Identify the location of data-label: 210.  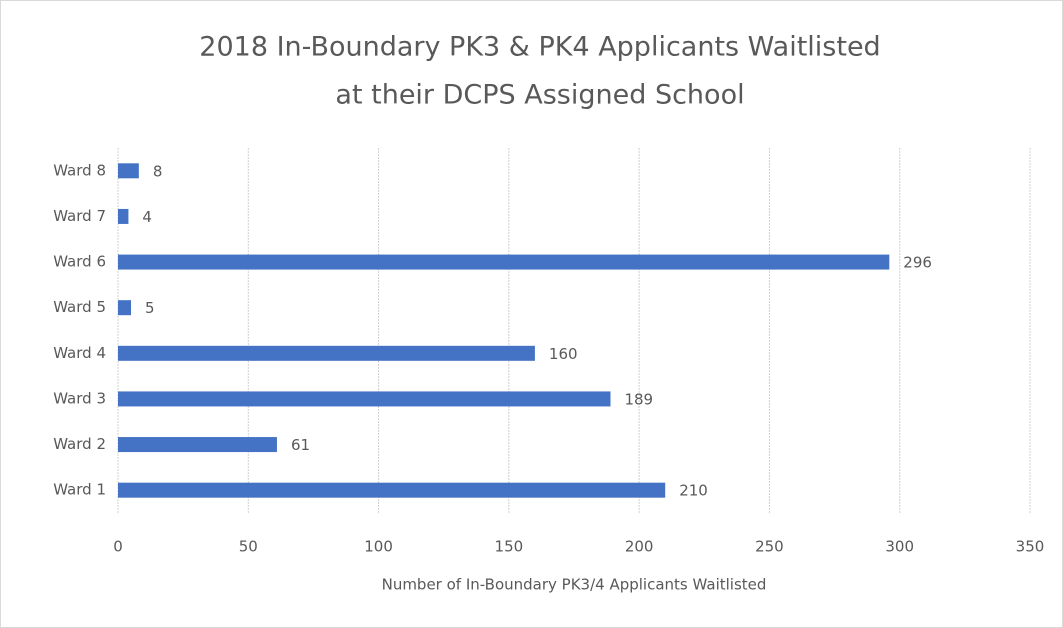
(693, 491).